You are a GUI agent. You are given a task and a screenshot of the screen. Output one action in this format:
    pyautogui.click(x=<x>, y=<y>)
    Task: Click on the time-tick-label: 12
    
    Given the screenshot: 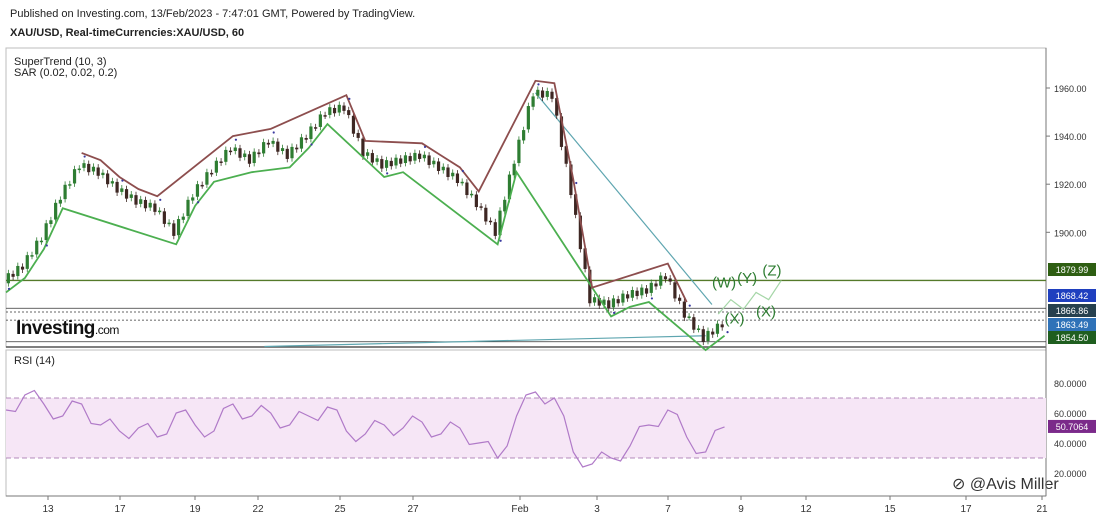 What is the action you would take?
    pyautogui.click(x=806, y=509)
    